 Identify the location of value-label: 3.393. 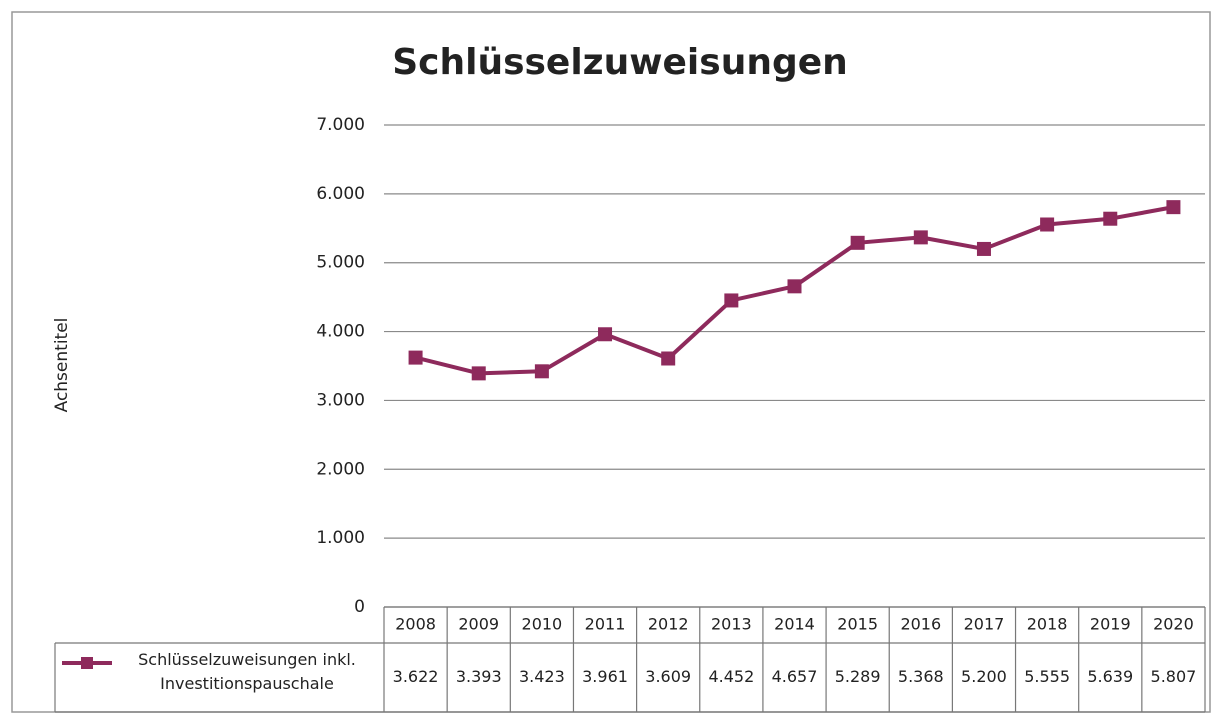
(479, 676).